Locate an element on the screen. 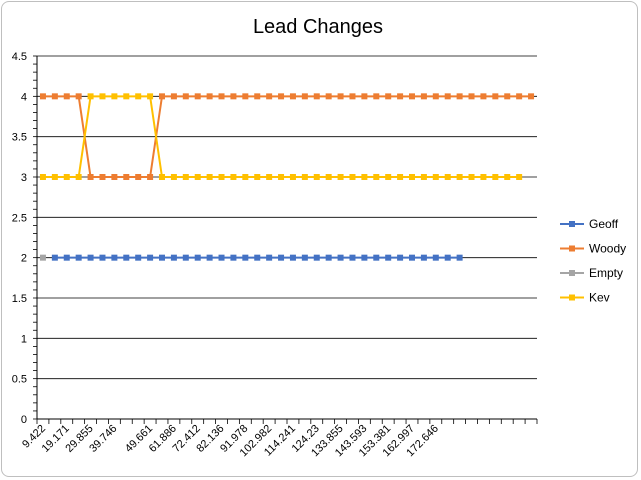 The height and width of the screenshot is (480, 641). legend-label-empty: Empty is located at coordinates (606, 273).